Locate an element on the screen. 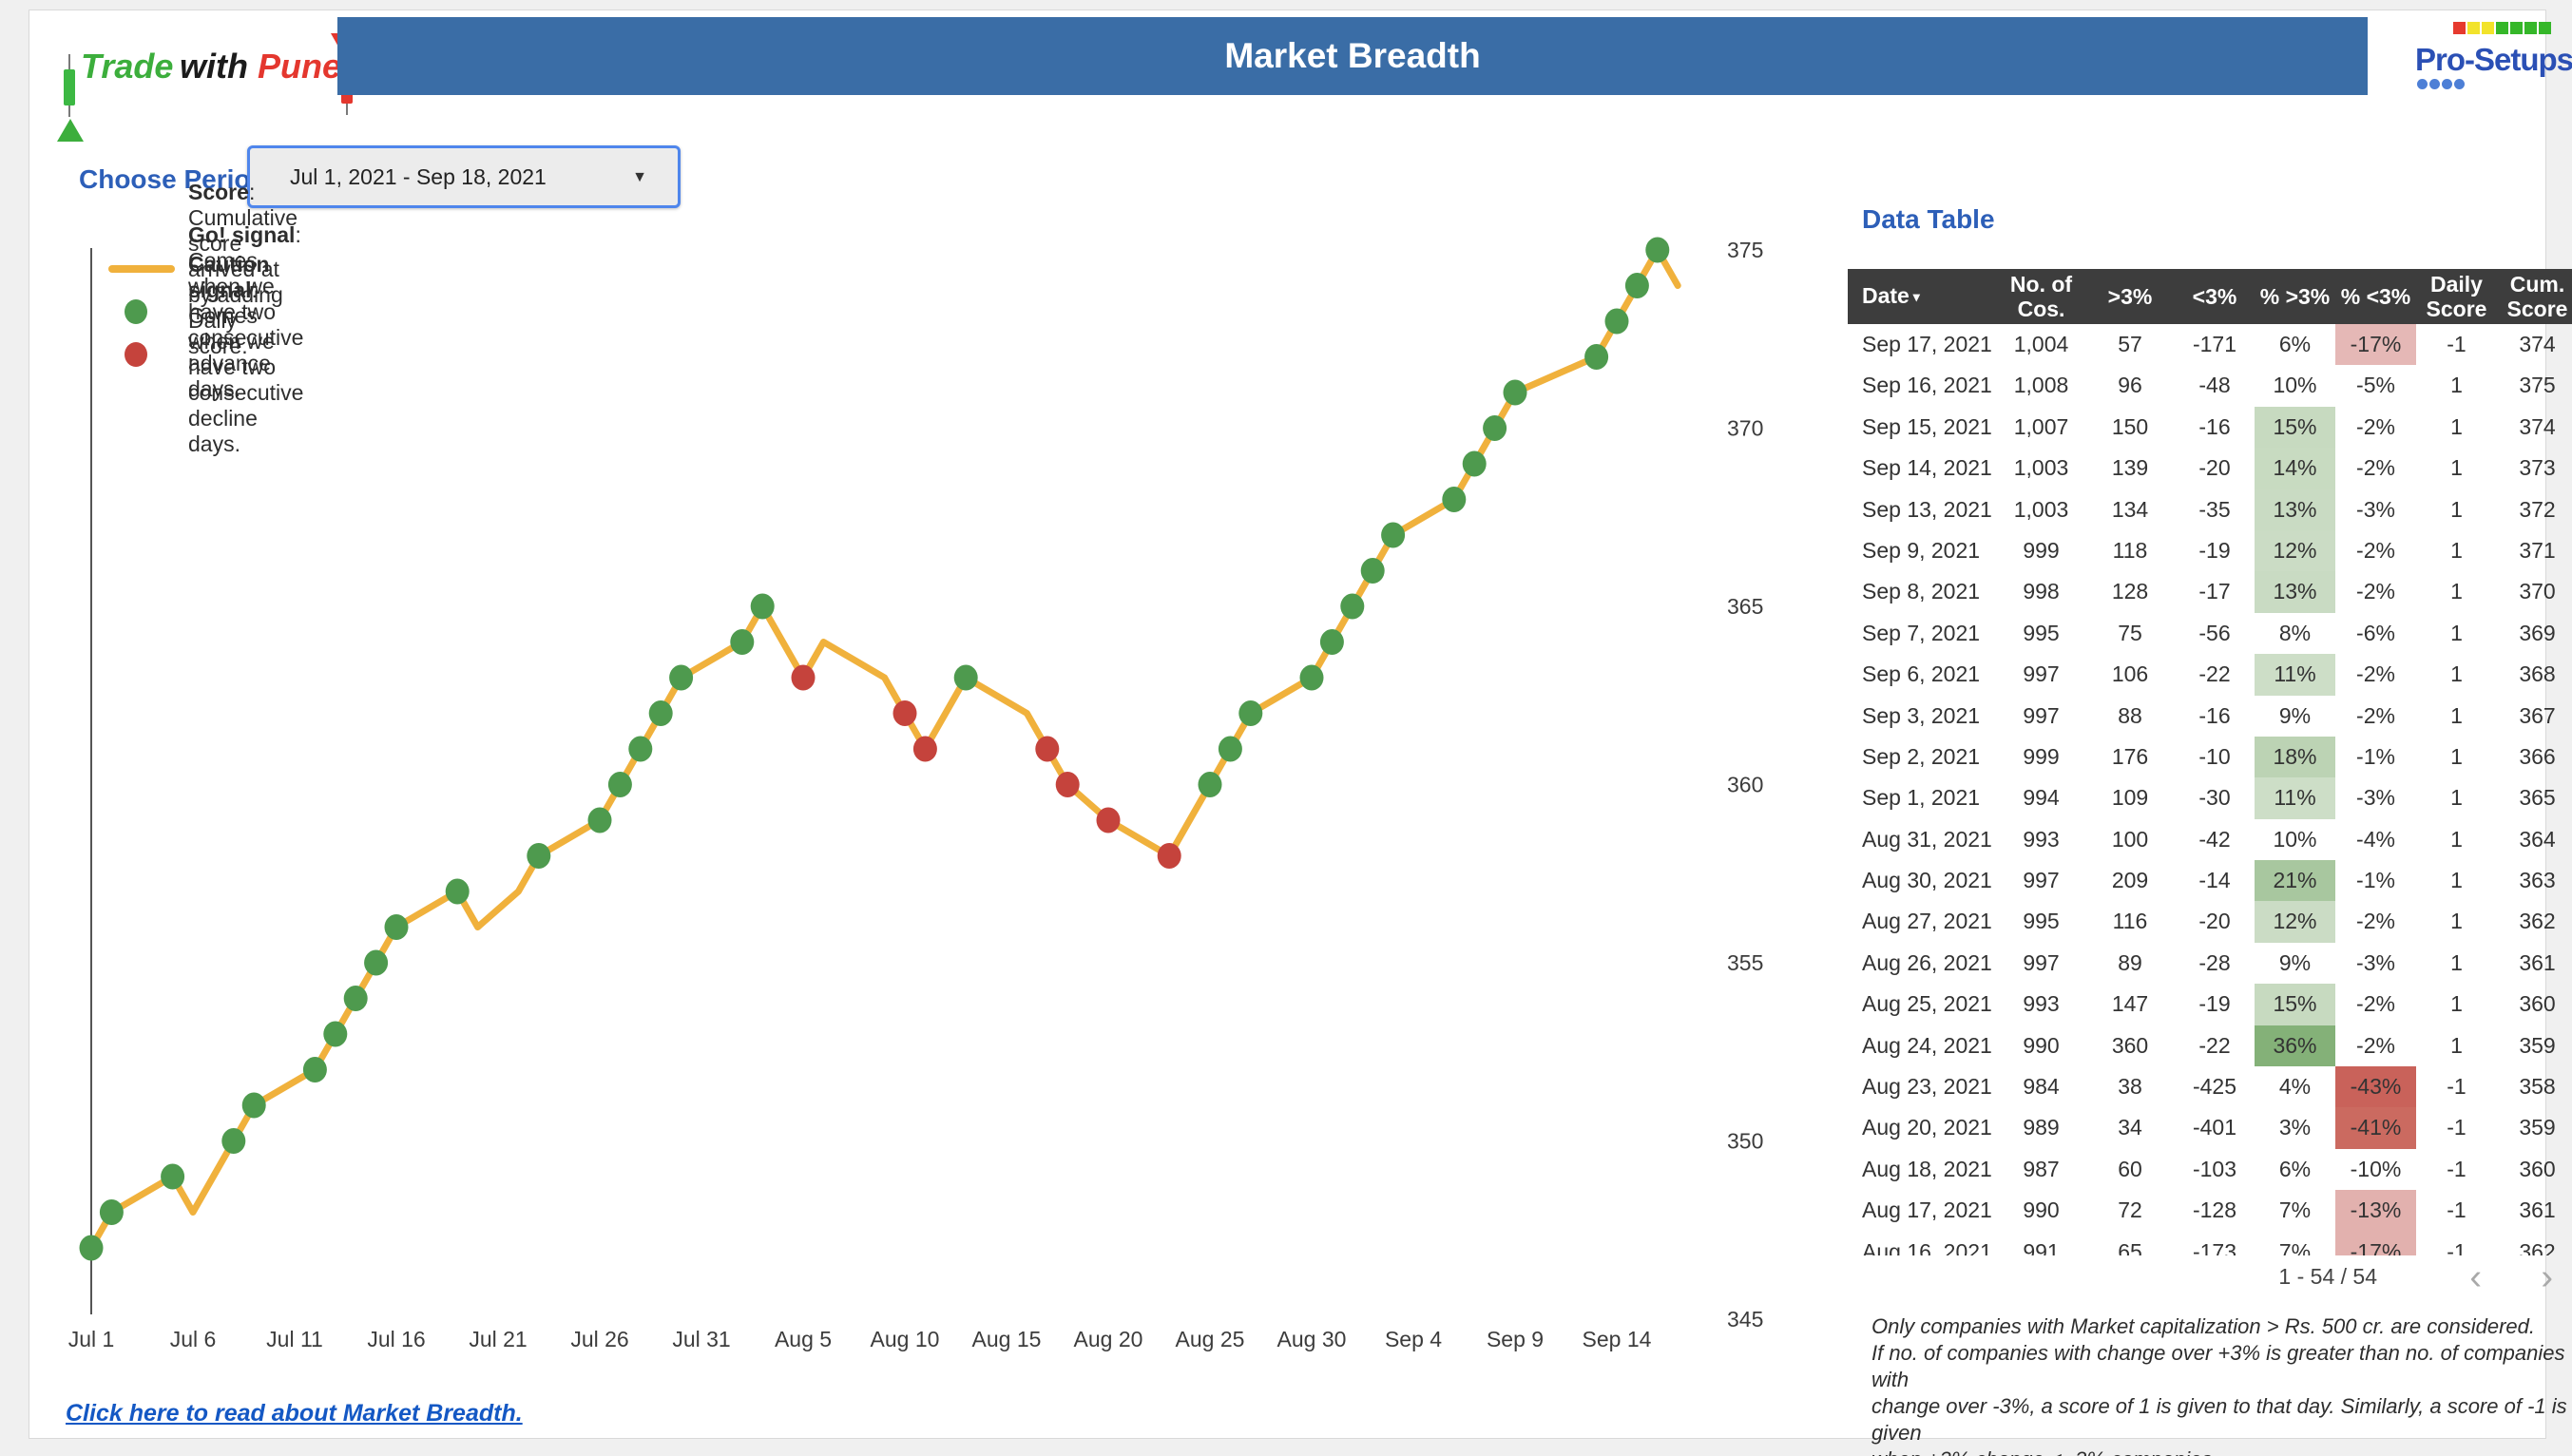 The image size is (2572, 1456). chevron-down-icon: ▼ is located at coordinates (639, 177).